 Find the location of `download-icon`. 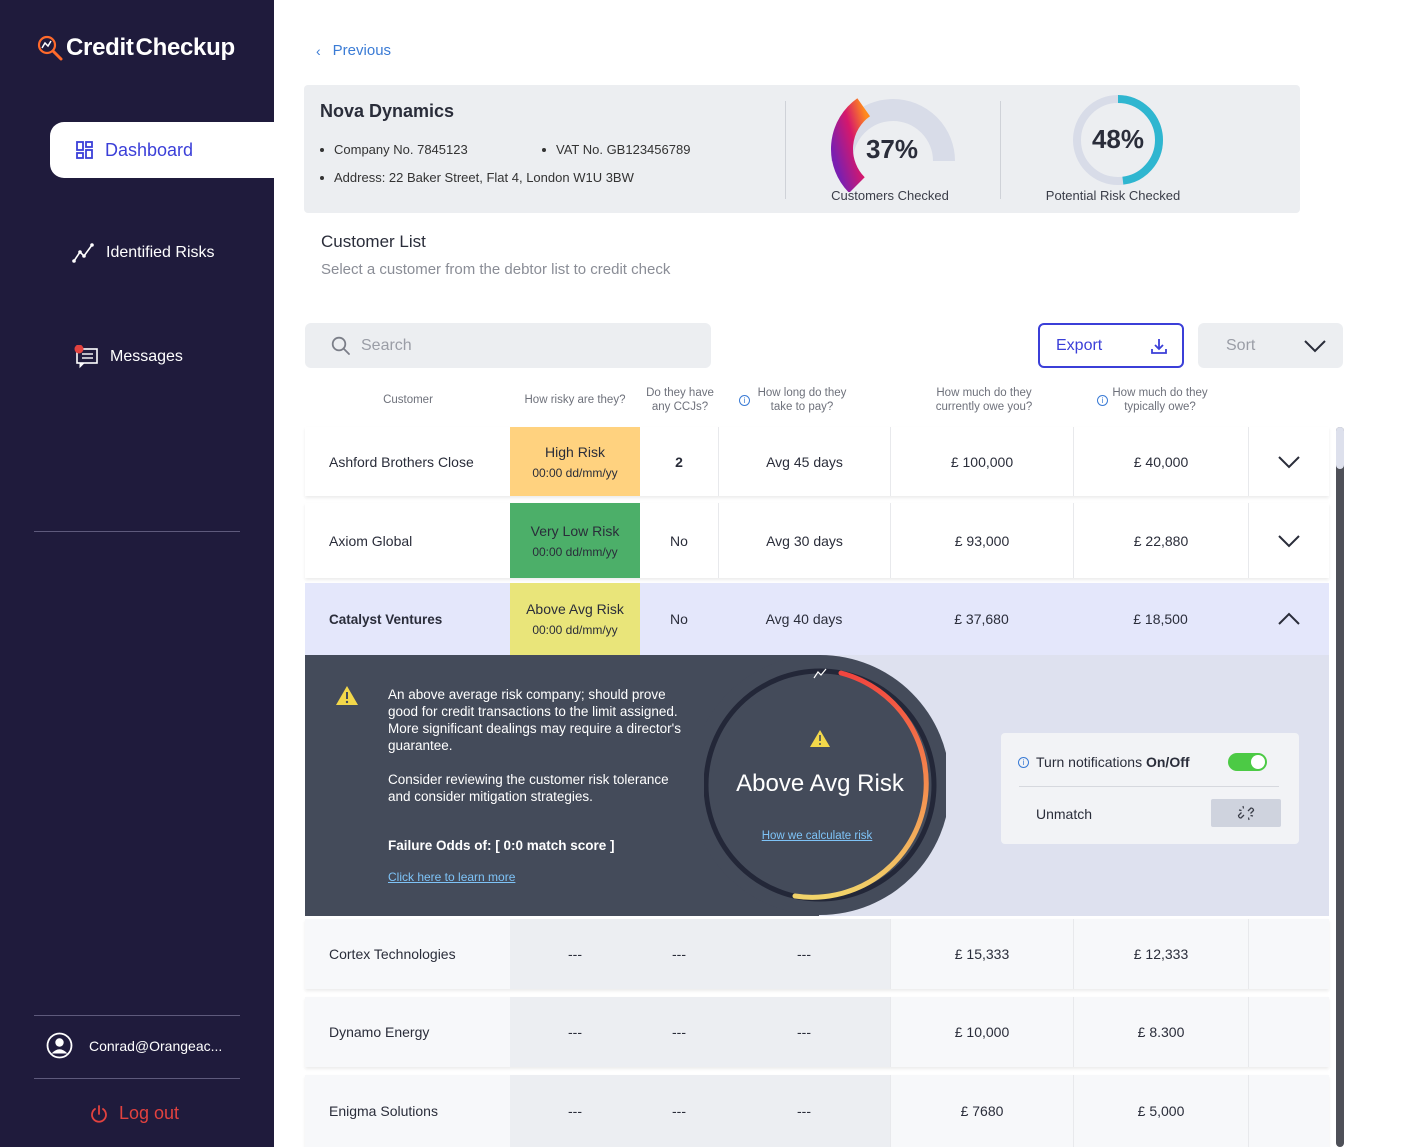

download-icon is located at coordinates (1159, 346).